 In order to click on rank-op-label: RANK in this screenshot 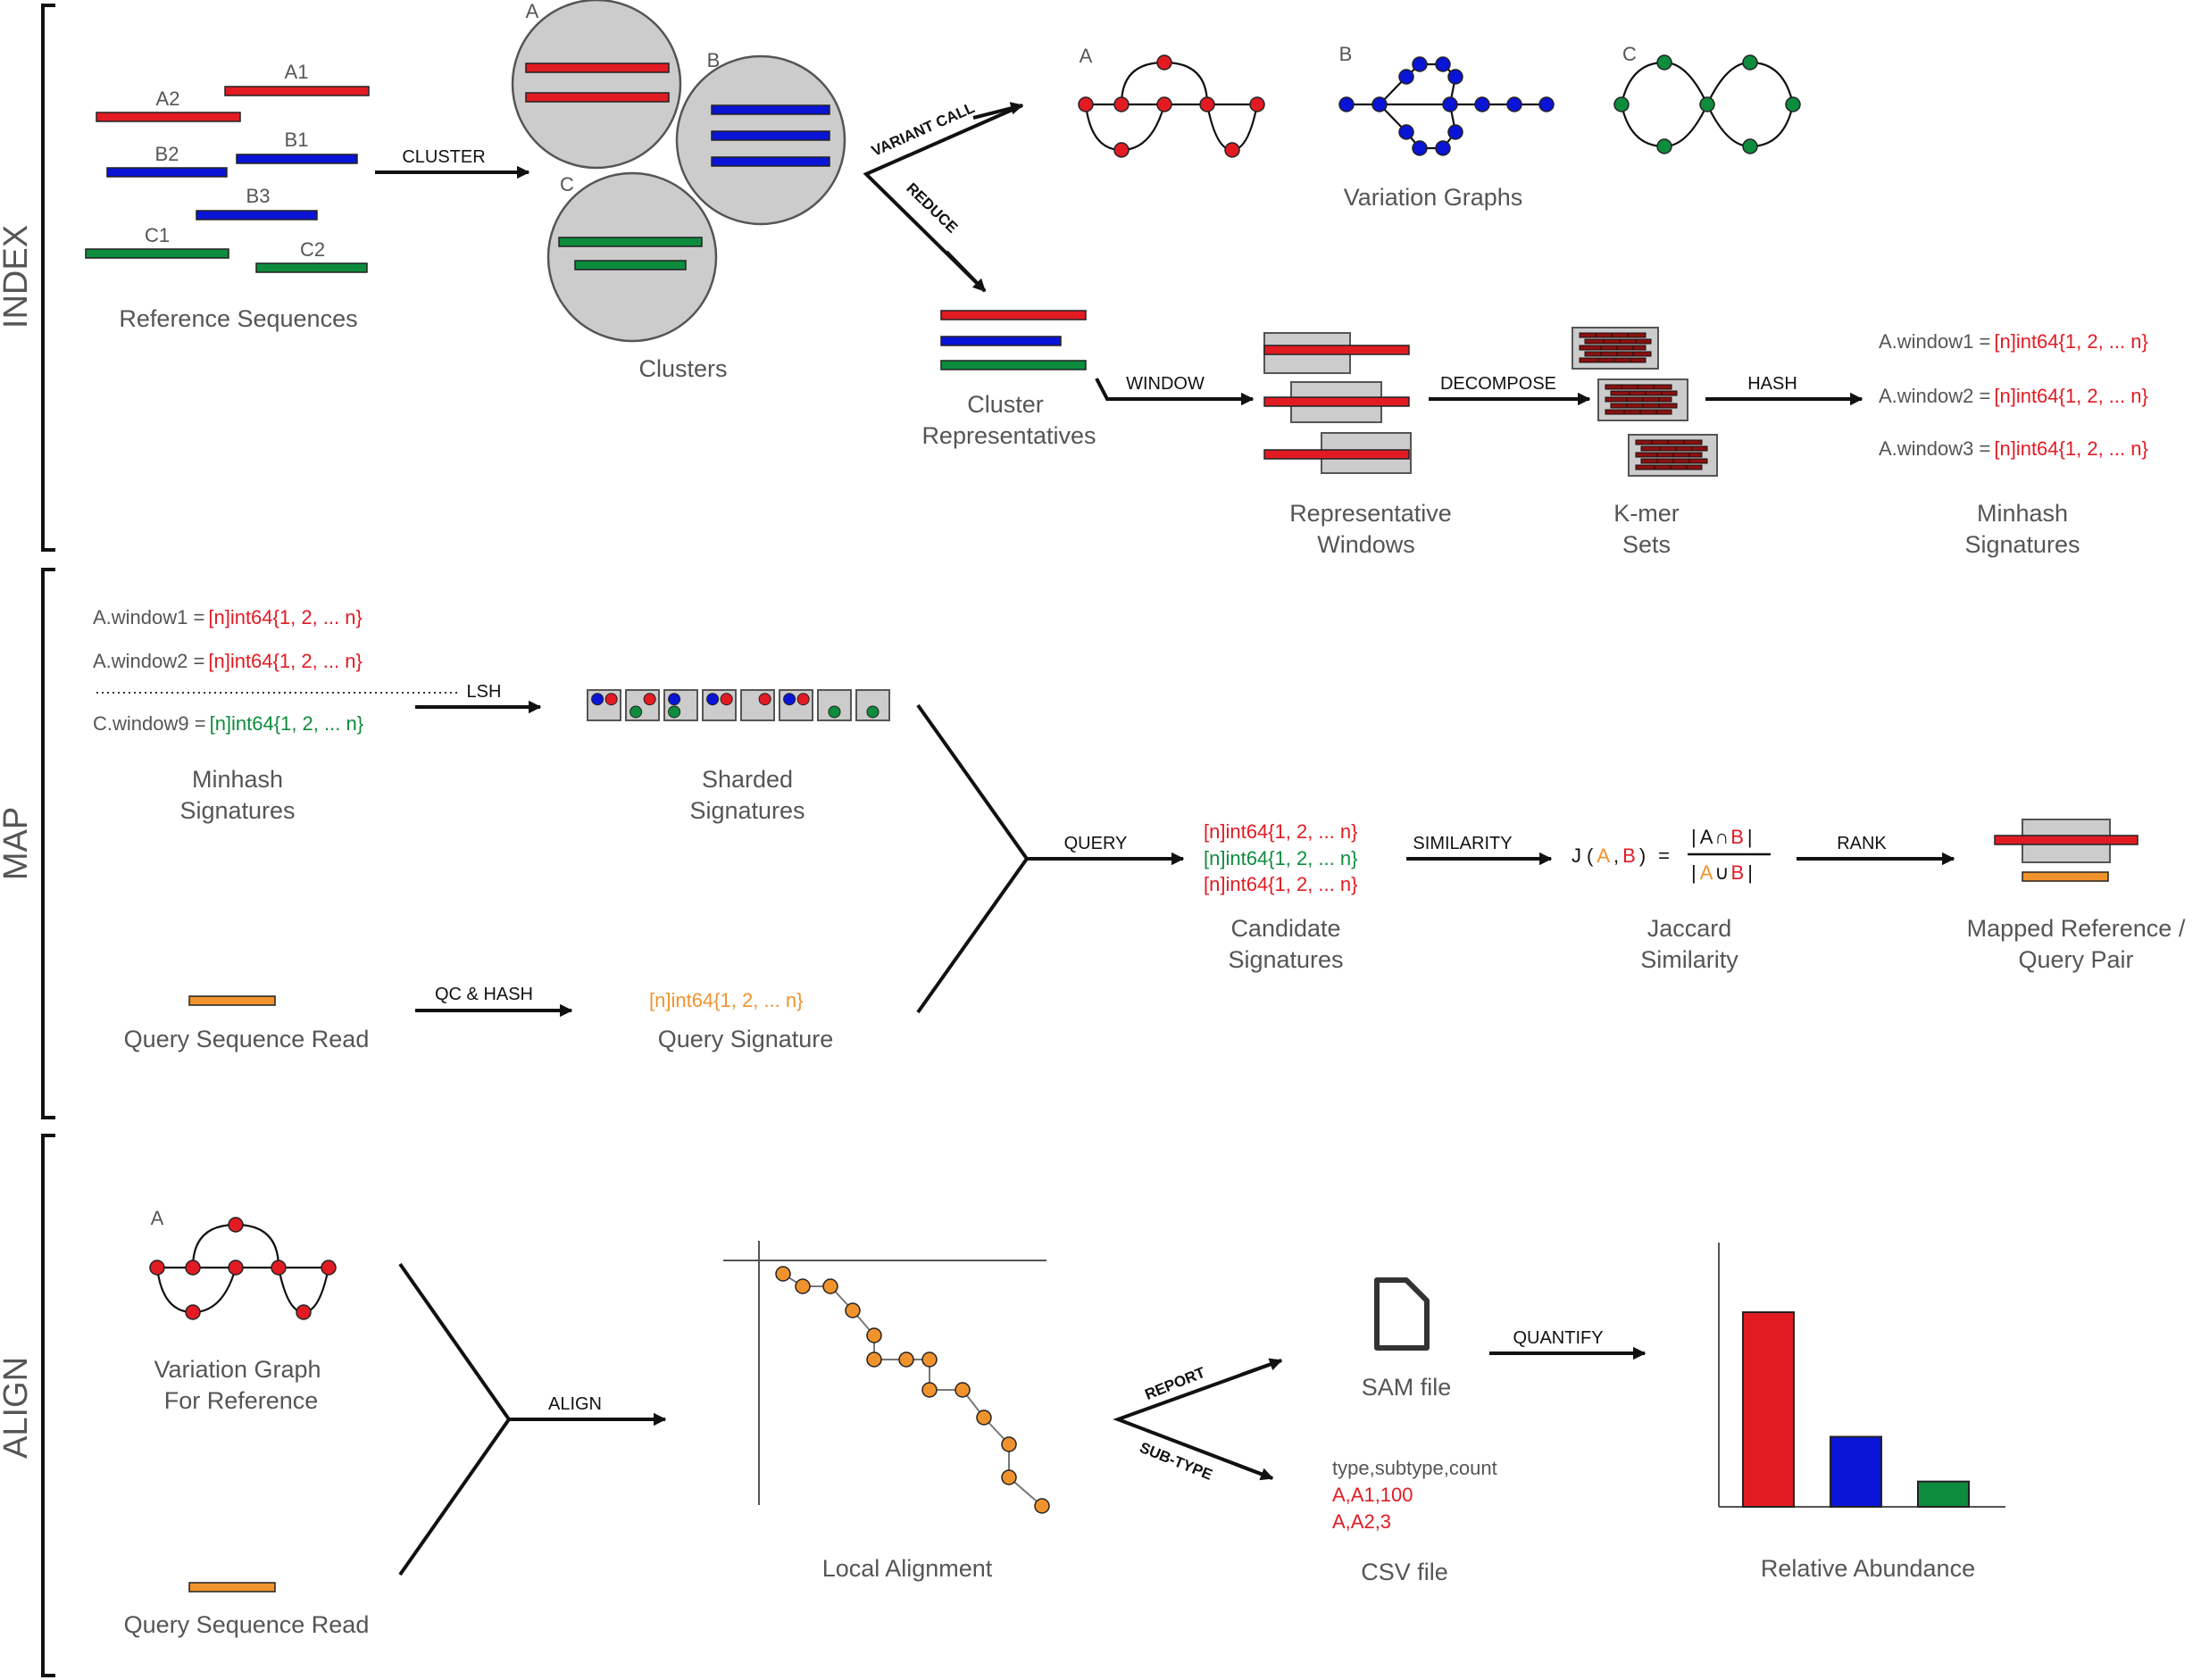, I will do `click(1862, 843)`.